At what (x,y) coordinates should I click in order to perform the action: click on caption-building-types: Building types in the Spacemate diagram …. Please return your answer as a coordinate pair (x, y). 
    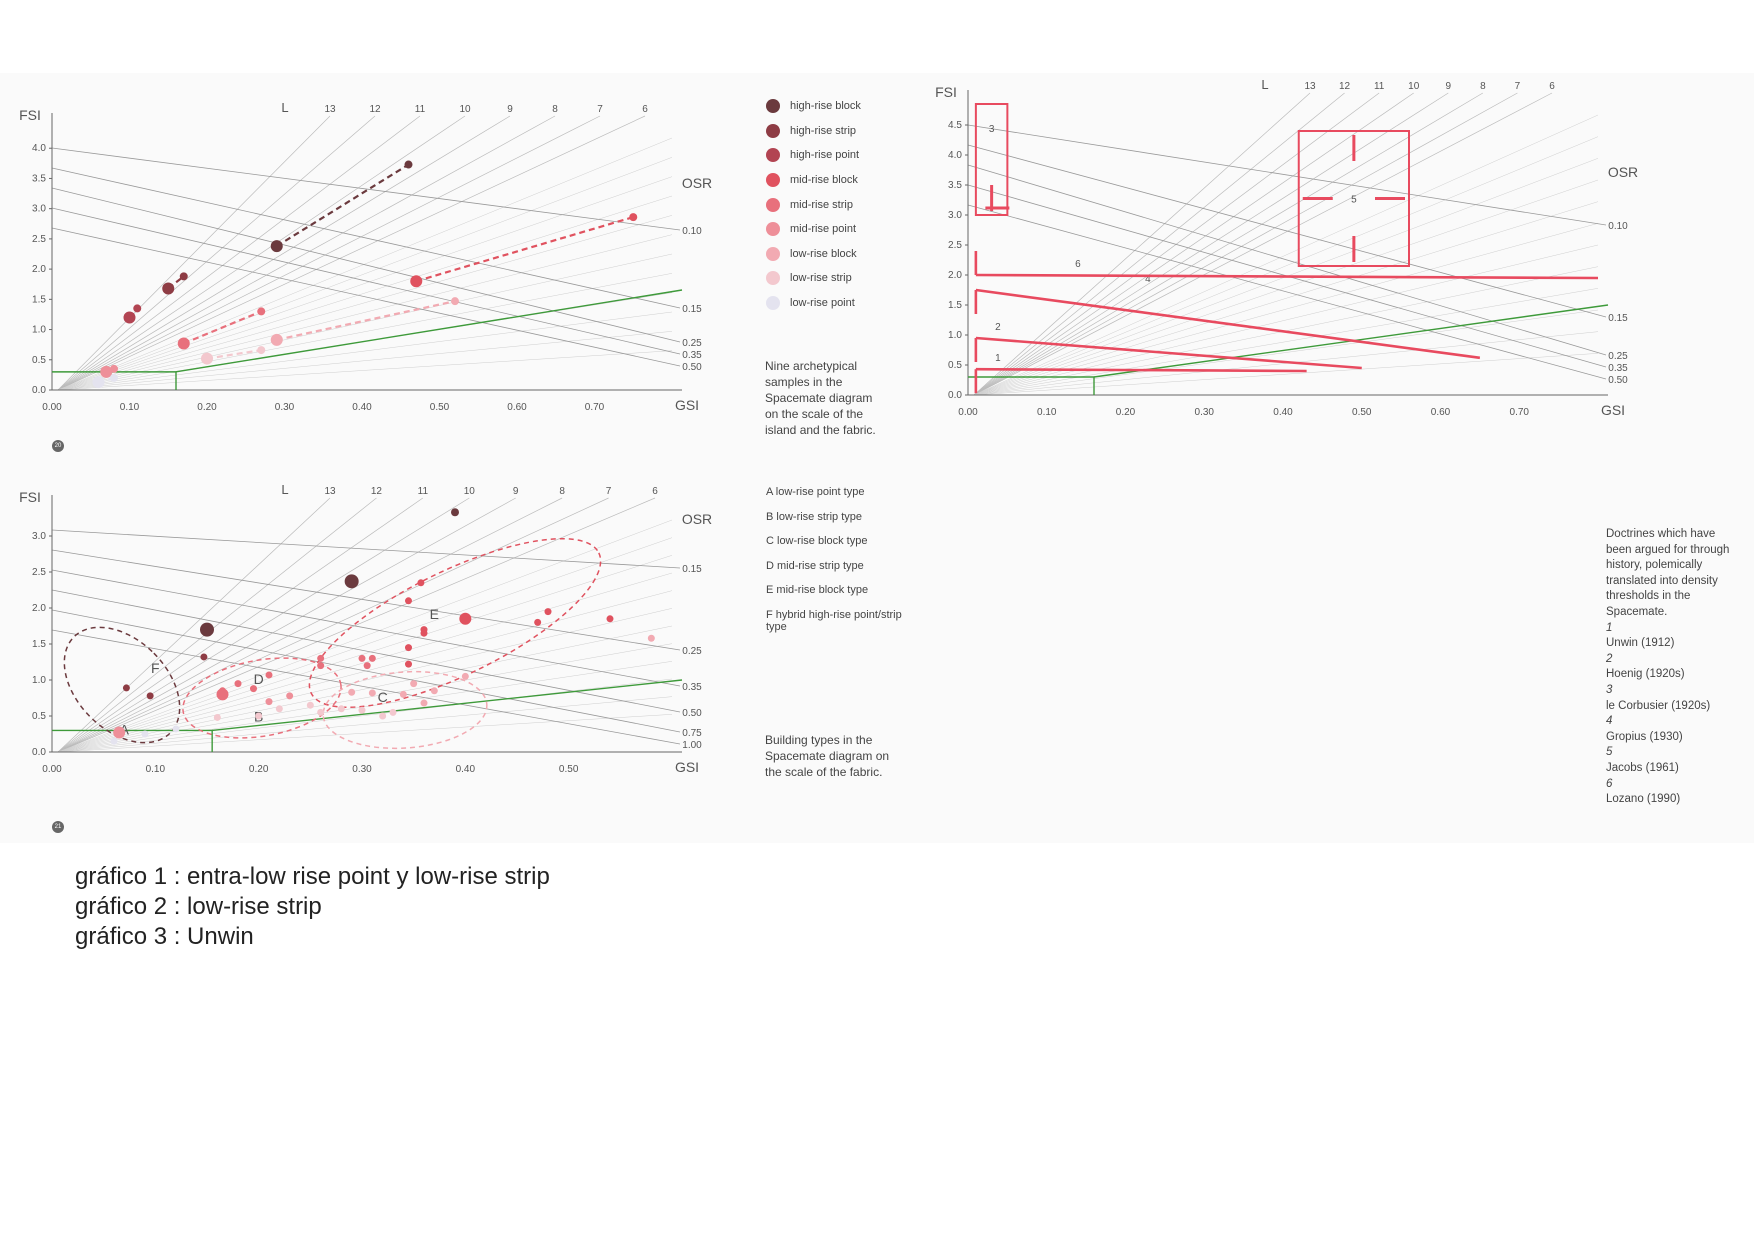
    Looking at the image, I should click on (827, 756).